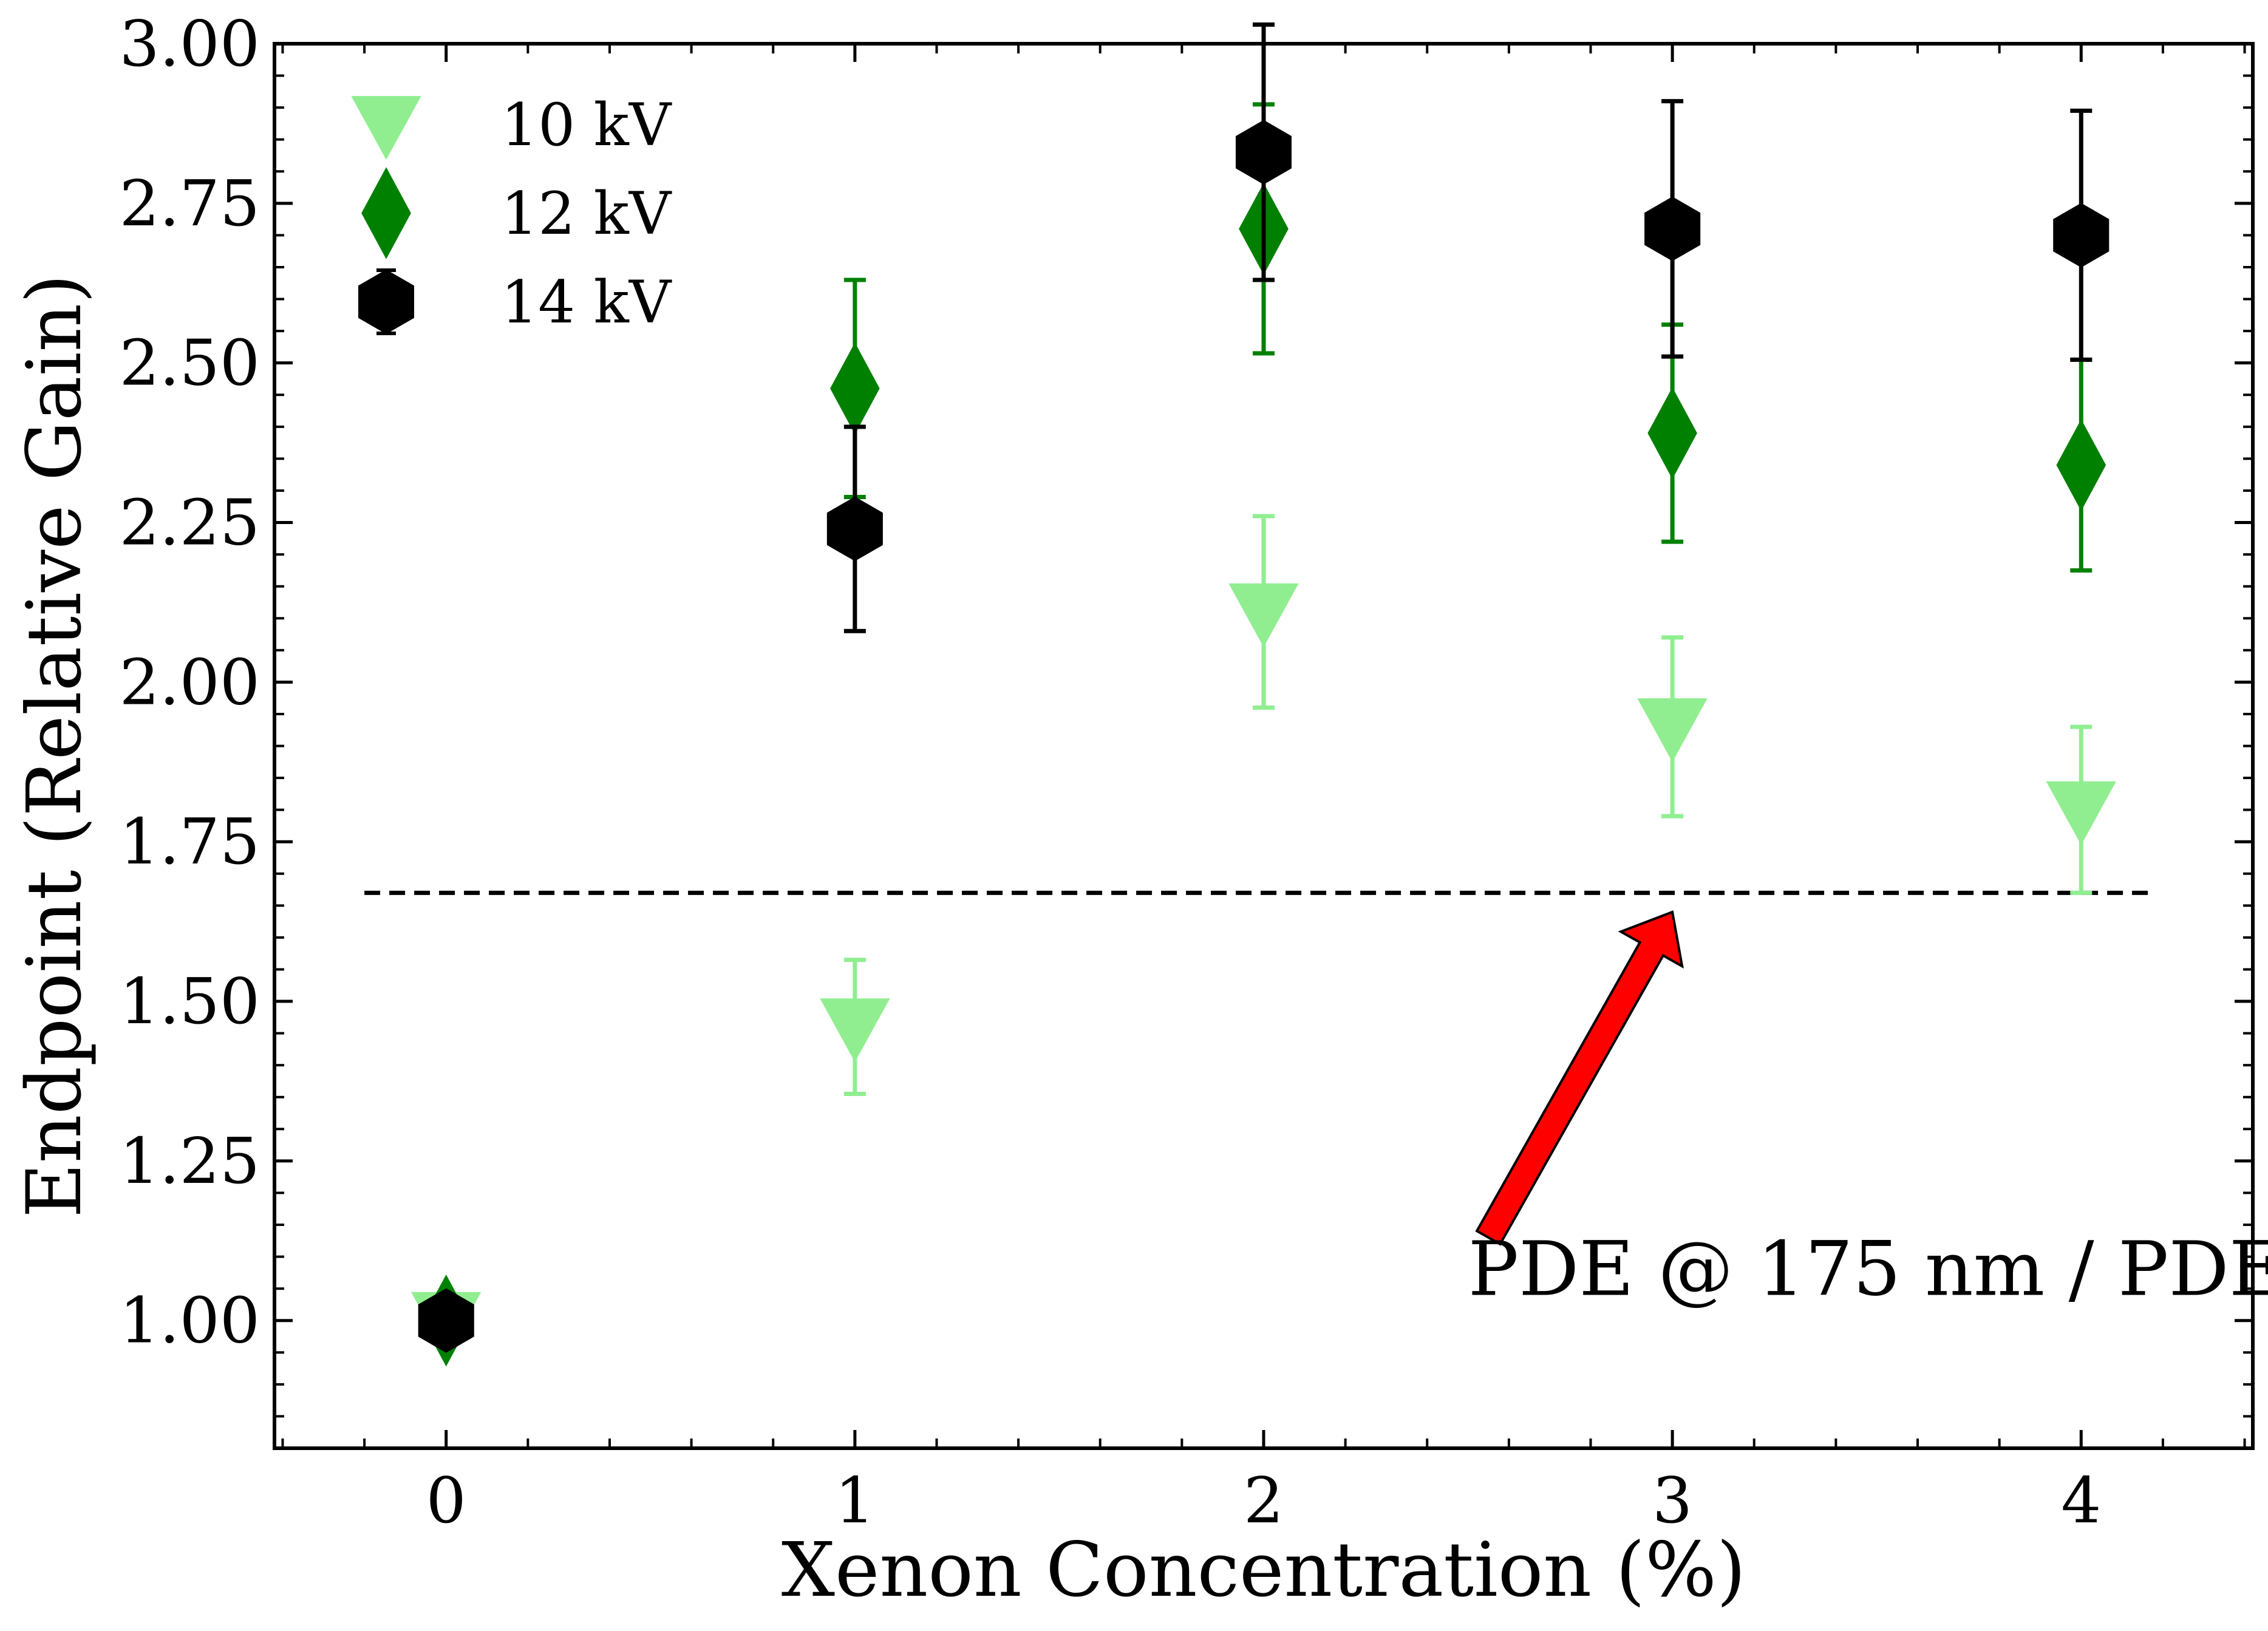 The width and height of the screenshot is (2268, 1631). I want to click on legend-label: 14 kV, so click(586, 302).